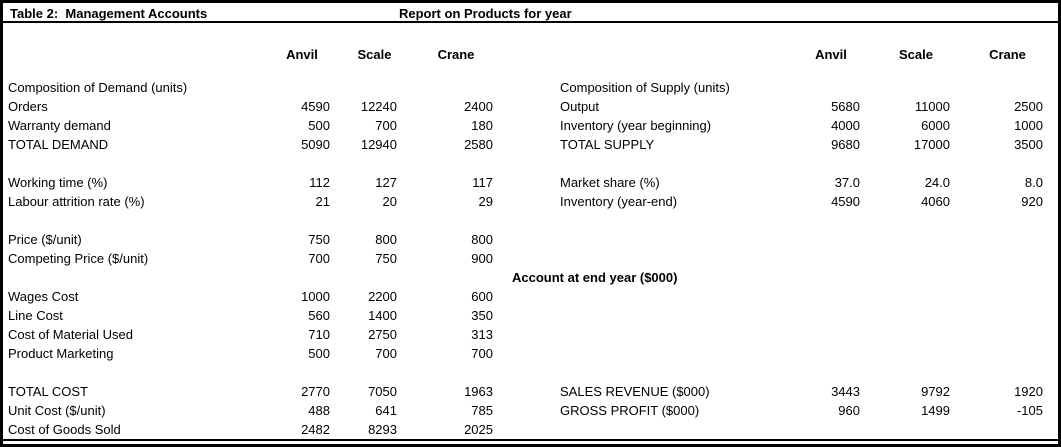 The width and height of the screenshot is (1061, 447). What do you see at coordinates (845, 144) in the screenshot?
I see `cell-anvil: 9680` at bounding box center [845, 144].